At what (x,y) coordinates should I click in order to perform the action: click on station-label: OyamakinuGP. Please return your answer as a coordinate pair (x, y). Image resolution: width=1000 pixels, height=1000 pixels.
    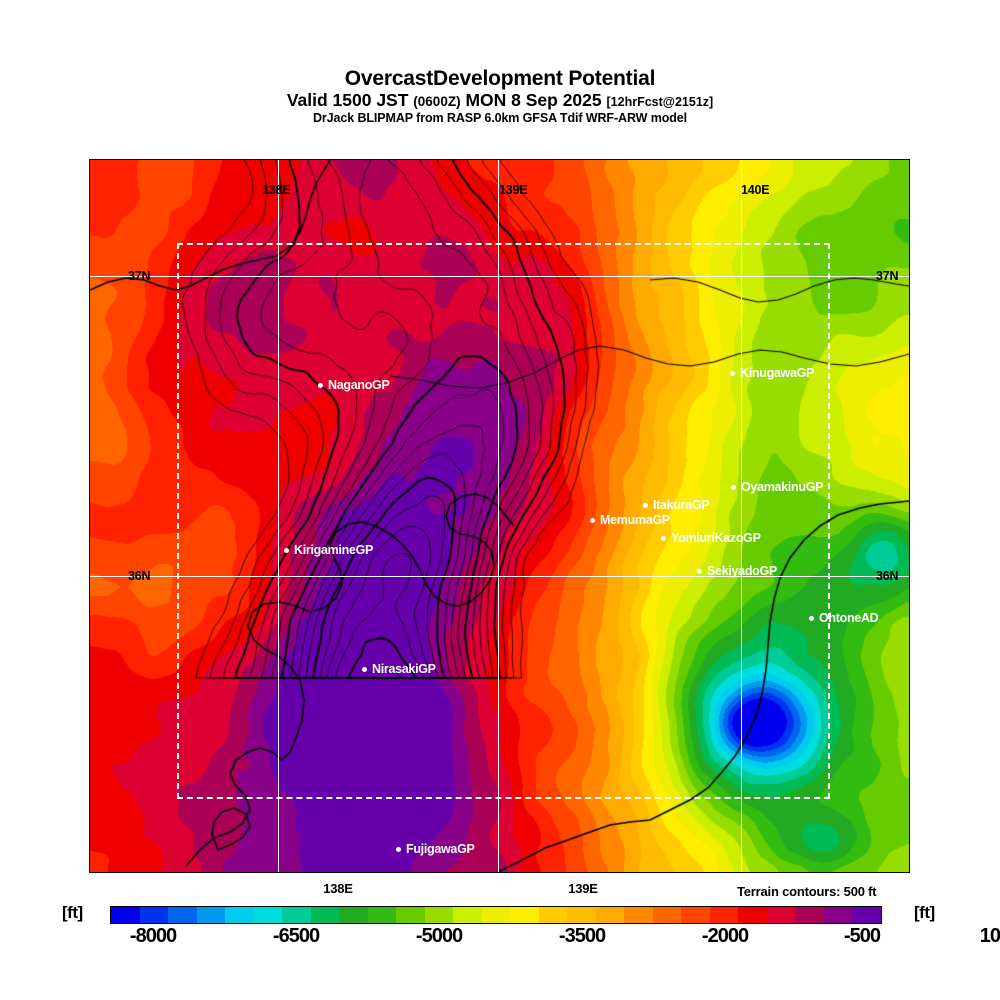
    Looking at the image, I should click on (782, 487).